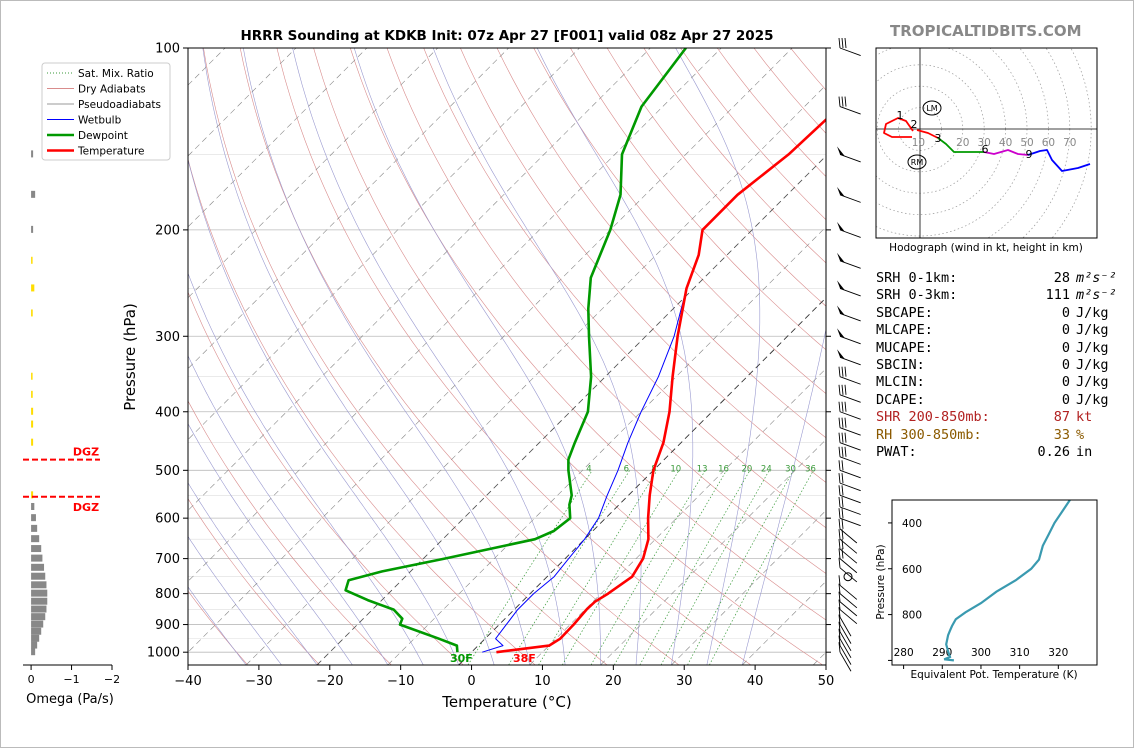  Describe the element at coordinates (904, 347) in the screenshot. I see `info-label: MUCAPE:` at that location.